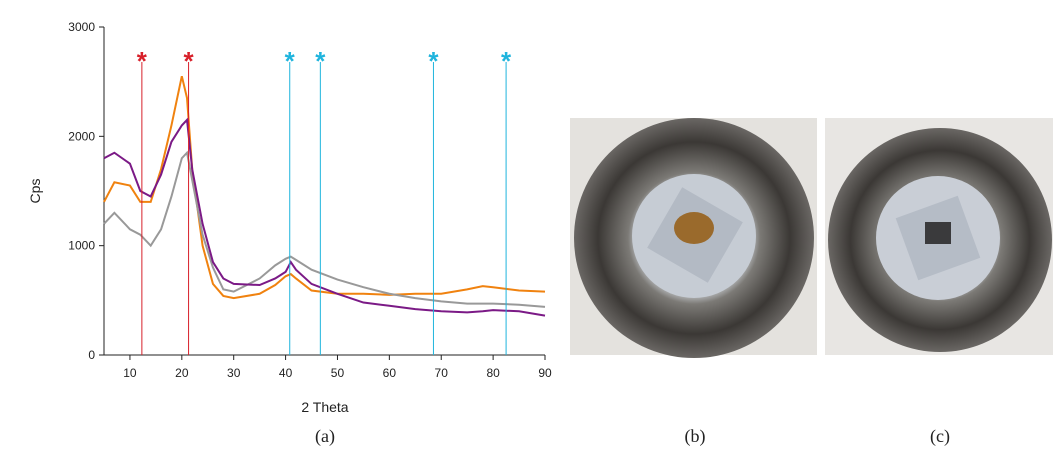 The width and height of the screenshot is (1055, 452). What do you see at coordinates (442, 373) in the screenshot?
I see `x-tick-label: 70` at bounding box center [442, 373].